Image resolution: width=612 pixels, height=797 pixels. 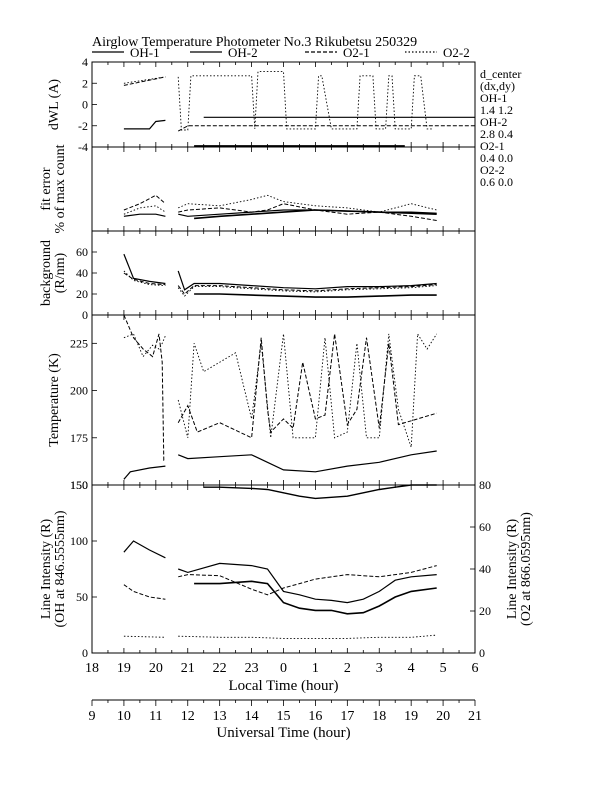 I want to click on y-tick-label: 40, so click(x=82, y=273).